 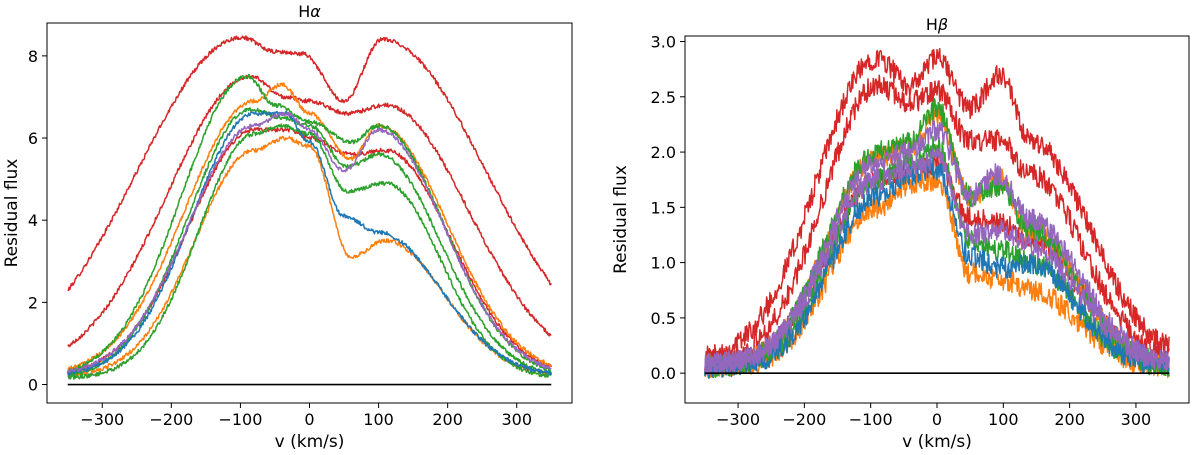 What do you see at coordinates (932, 24) in the screenshot?
I see `hbeta-title-letter: H` at bounding box center [932, 24].